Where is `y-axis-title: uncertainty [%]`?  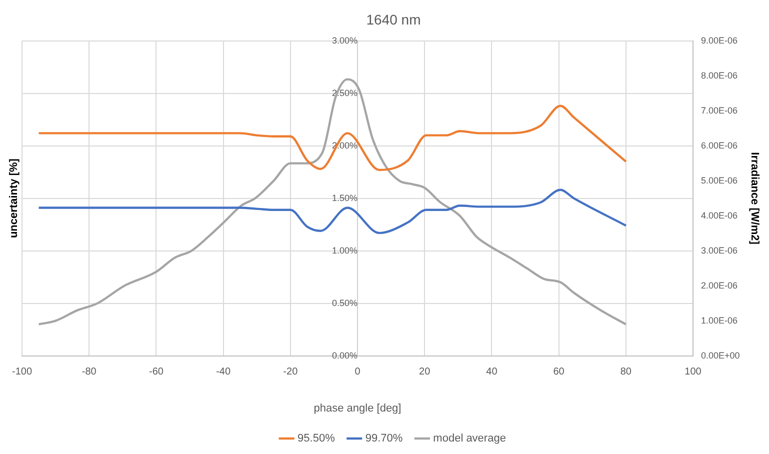 y-axis-title: uncertainty [%] is located at coordinates (14, 198).